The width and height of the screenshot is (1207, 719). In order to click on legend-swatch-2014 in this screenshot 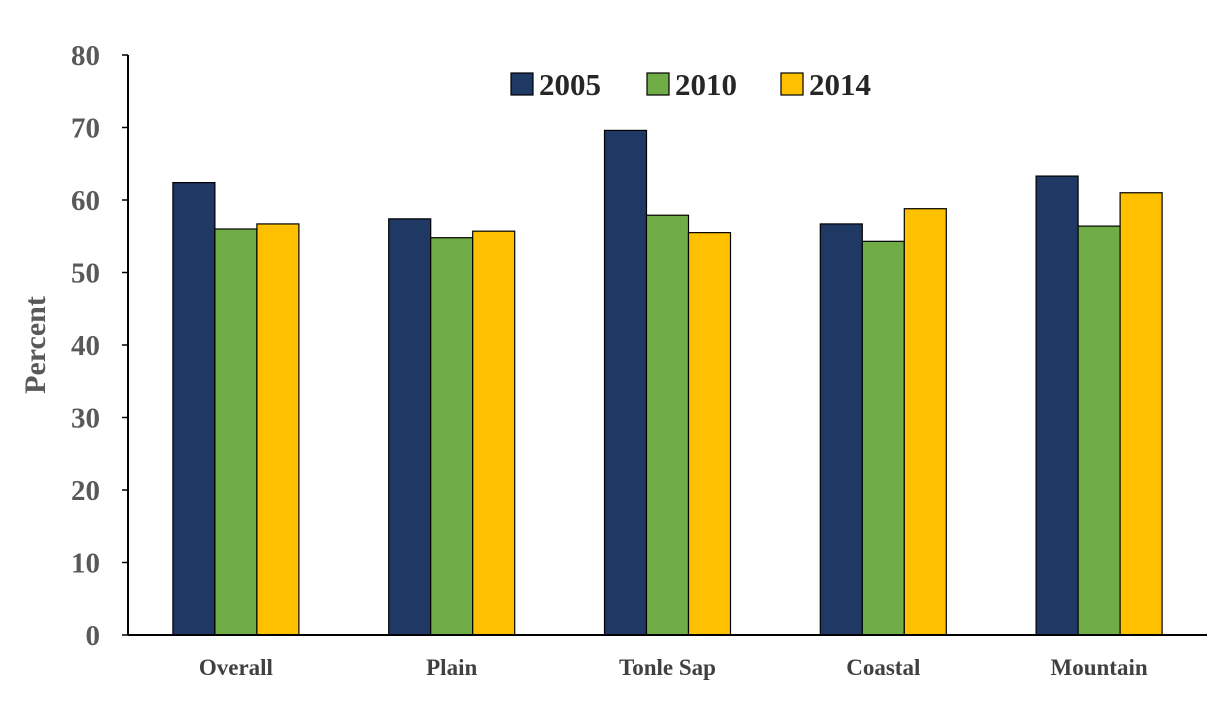, I will do `click(792, 84)`.